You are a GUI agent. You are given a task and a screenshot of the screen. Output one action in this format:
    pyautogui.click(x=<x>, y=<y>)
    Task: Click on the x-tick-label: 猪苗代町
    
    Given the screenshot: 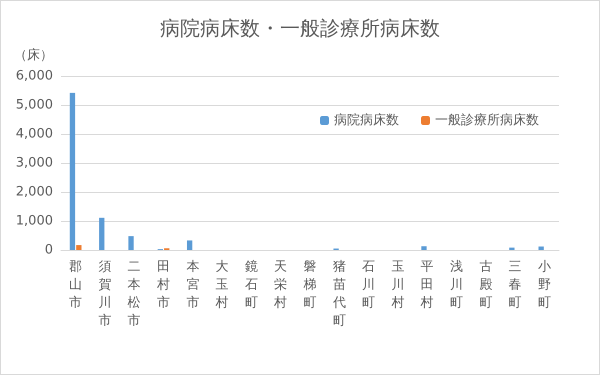 What is the action you would take?
    pyautogui.click(x=339, y=294)
    